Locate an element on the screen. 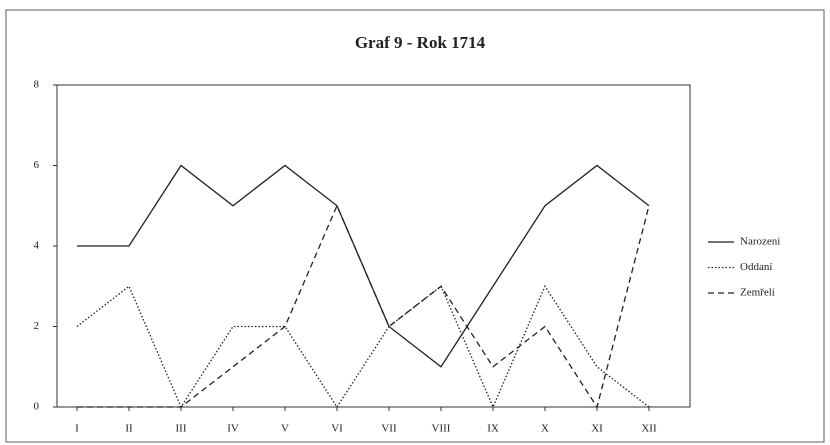 The width and height of the screenshot is (830, 445). x-tick-label: IX is located at coordinates (493, 429).